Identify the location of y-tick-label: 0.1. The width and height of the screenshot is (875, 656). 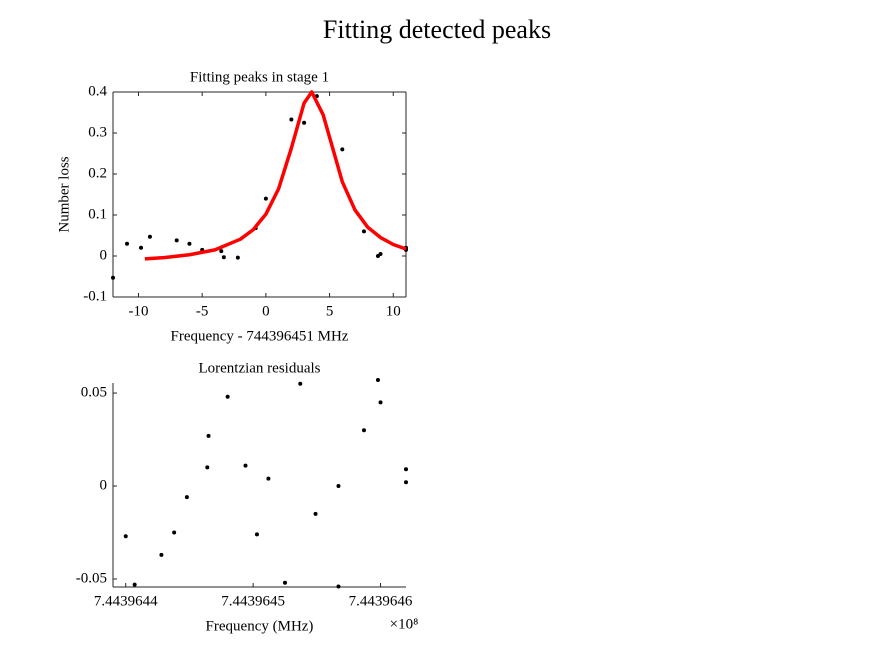
(97, 214).